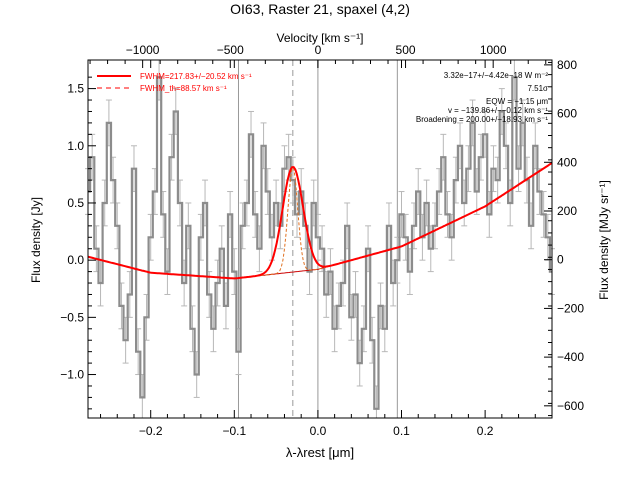  What do you see at coordinates (234, 431) in the screenshot?
I see `x-tick-label: −0.1` at bounding box center [234, 431].